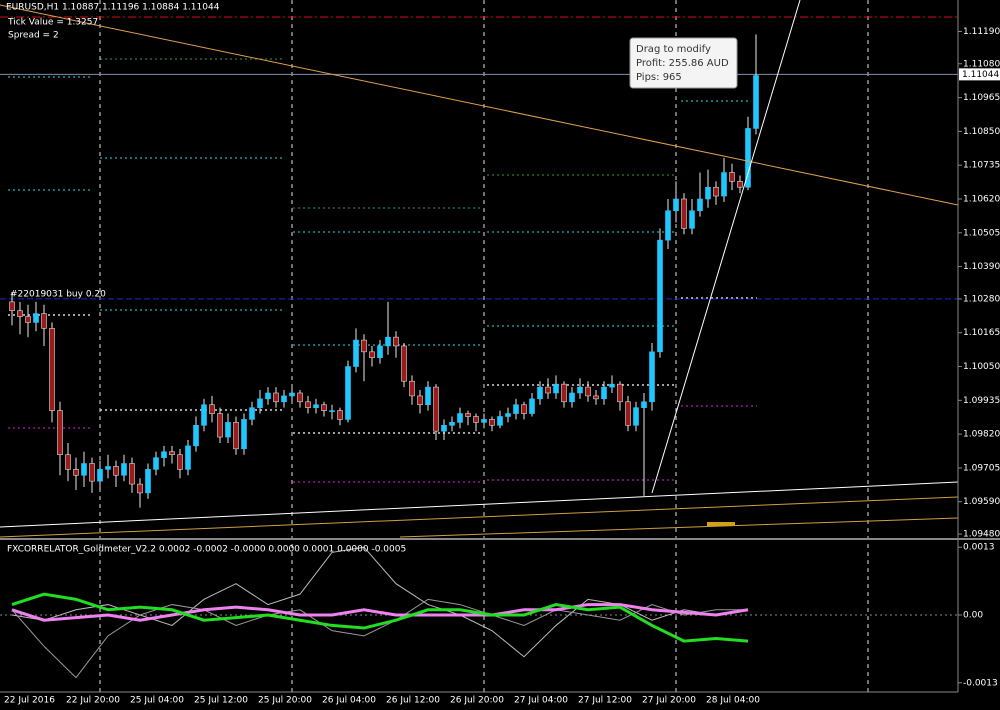 The image size is (1000, 710). What do you see at coordinates (981, 32) in the screenshot?
I see `y-tick-label: 1.11190` at bounding box center [981, 32].